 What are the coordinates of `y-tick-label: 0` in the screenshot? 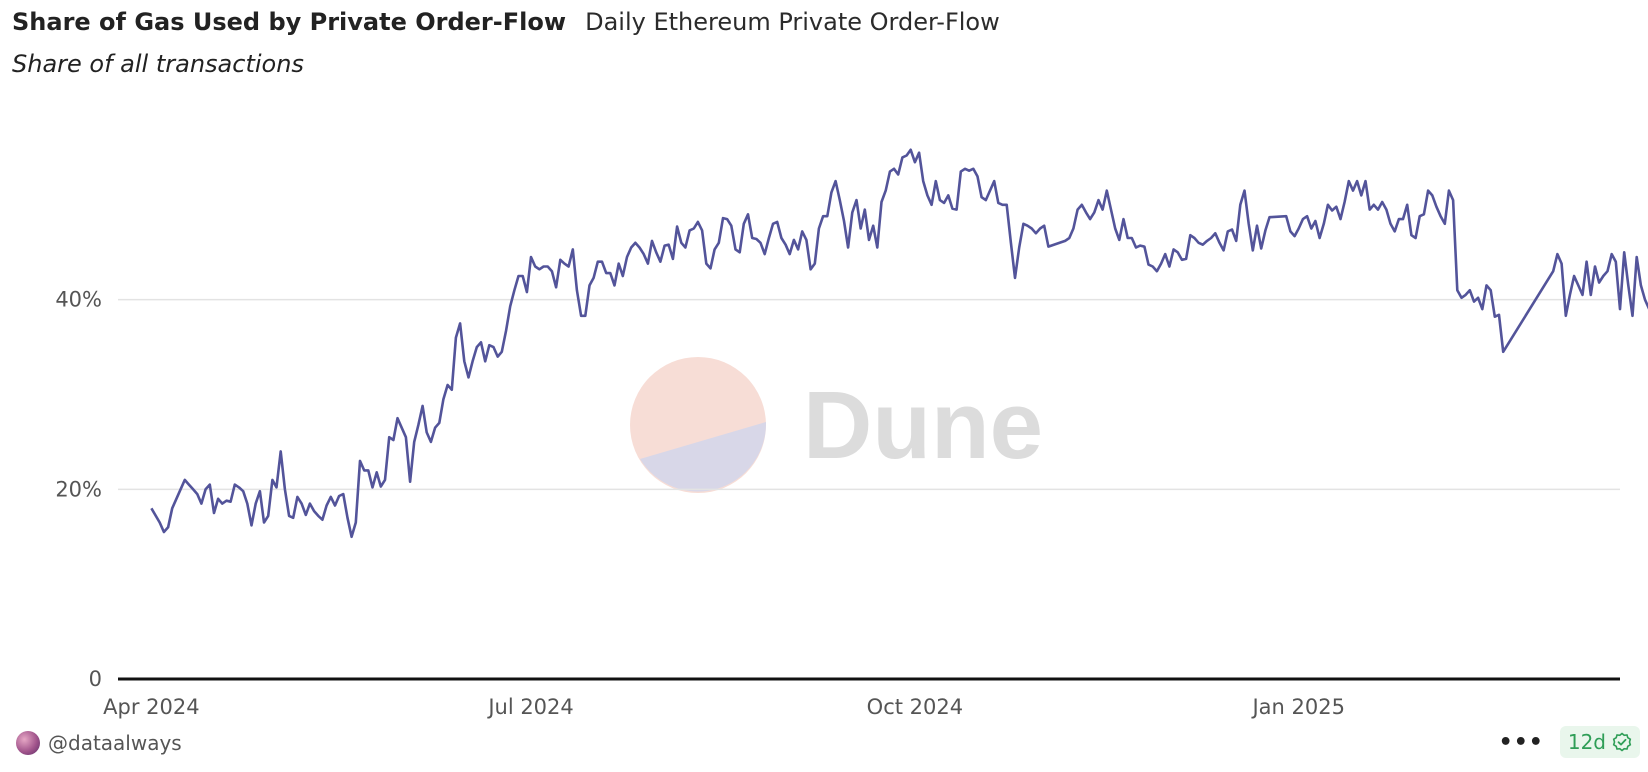 It's located at (95, 679).